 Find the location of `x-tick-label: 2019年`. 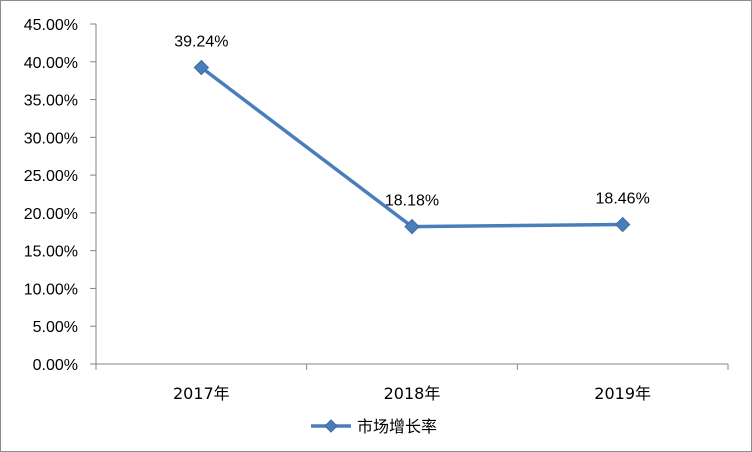

x-tick-label: 2019年 is located at coordinates (622, 393).